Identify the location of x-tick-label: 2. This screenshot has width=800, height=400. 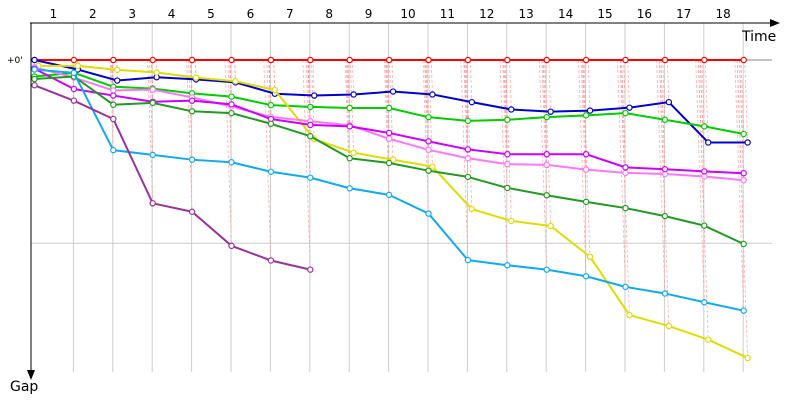
(93, 14).